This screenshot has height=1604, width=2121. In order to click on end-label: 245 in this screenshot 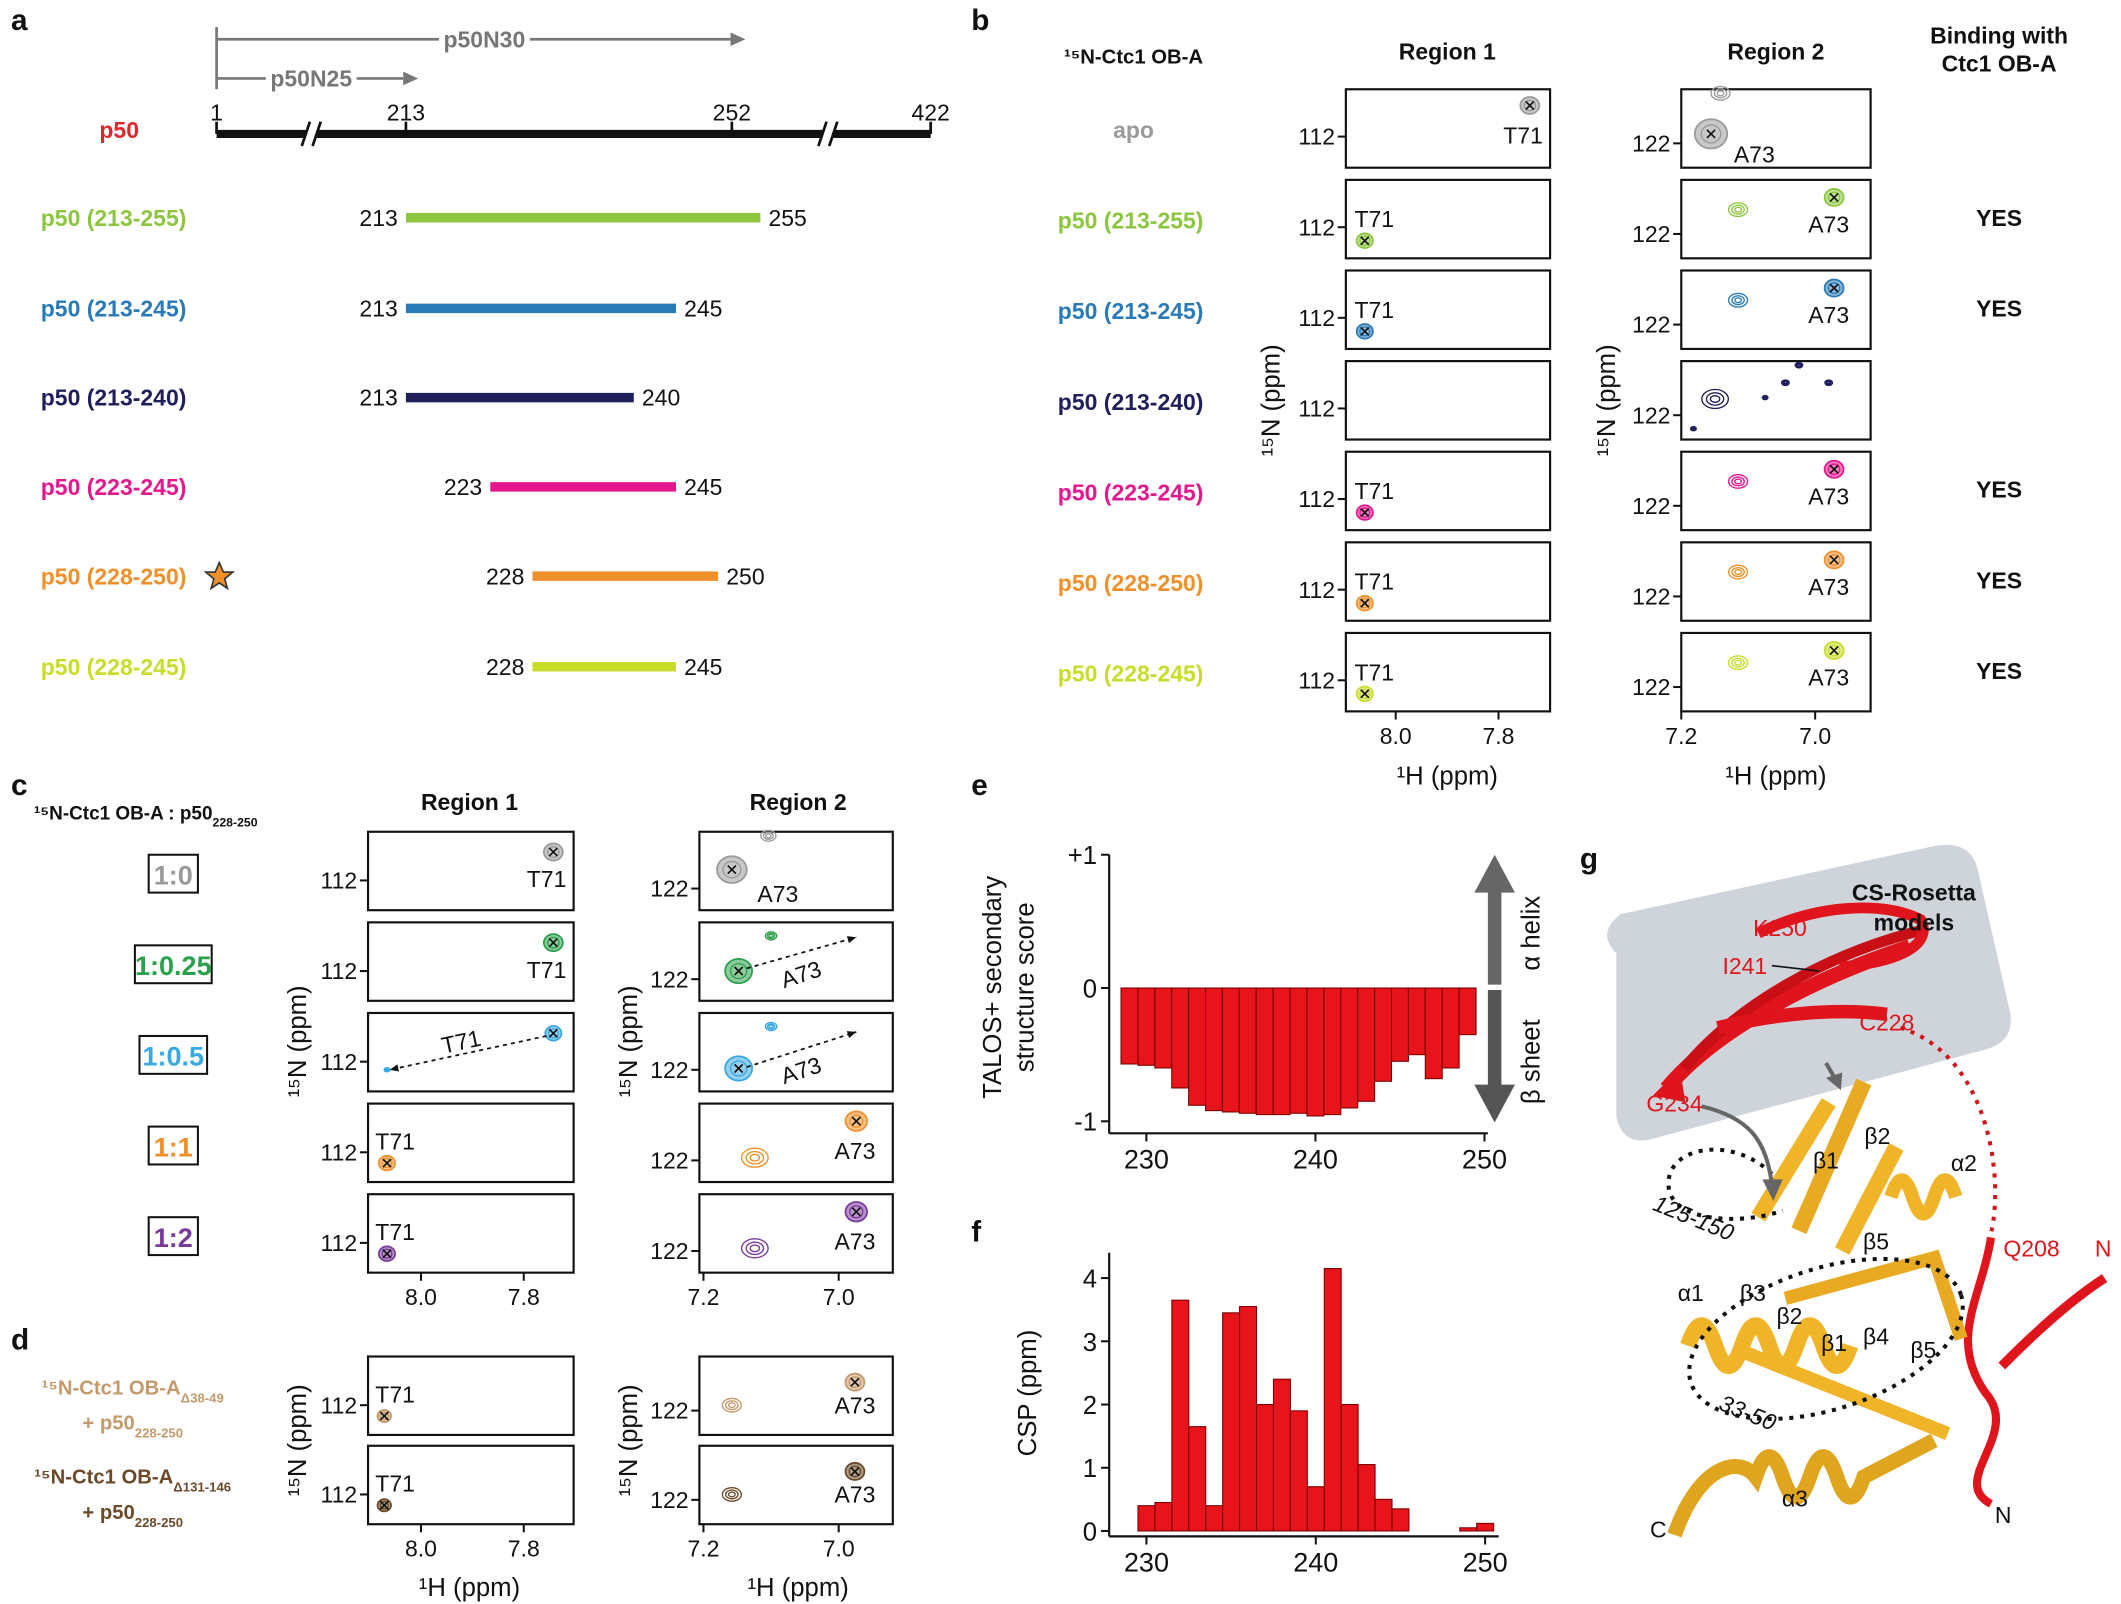, I will do `click(703, 487)`.